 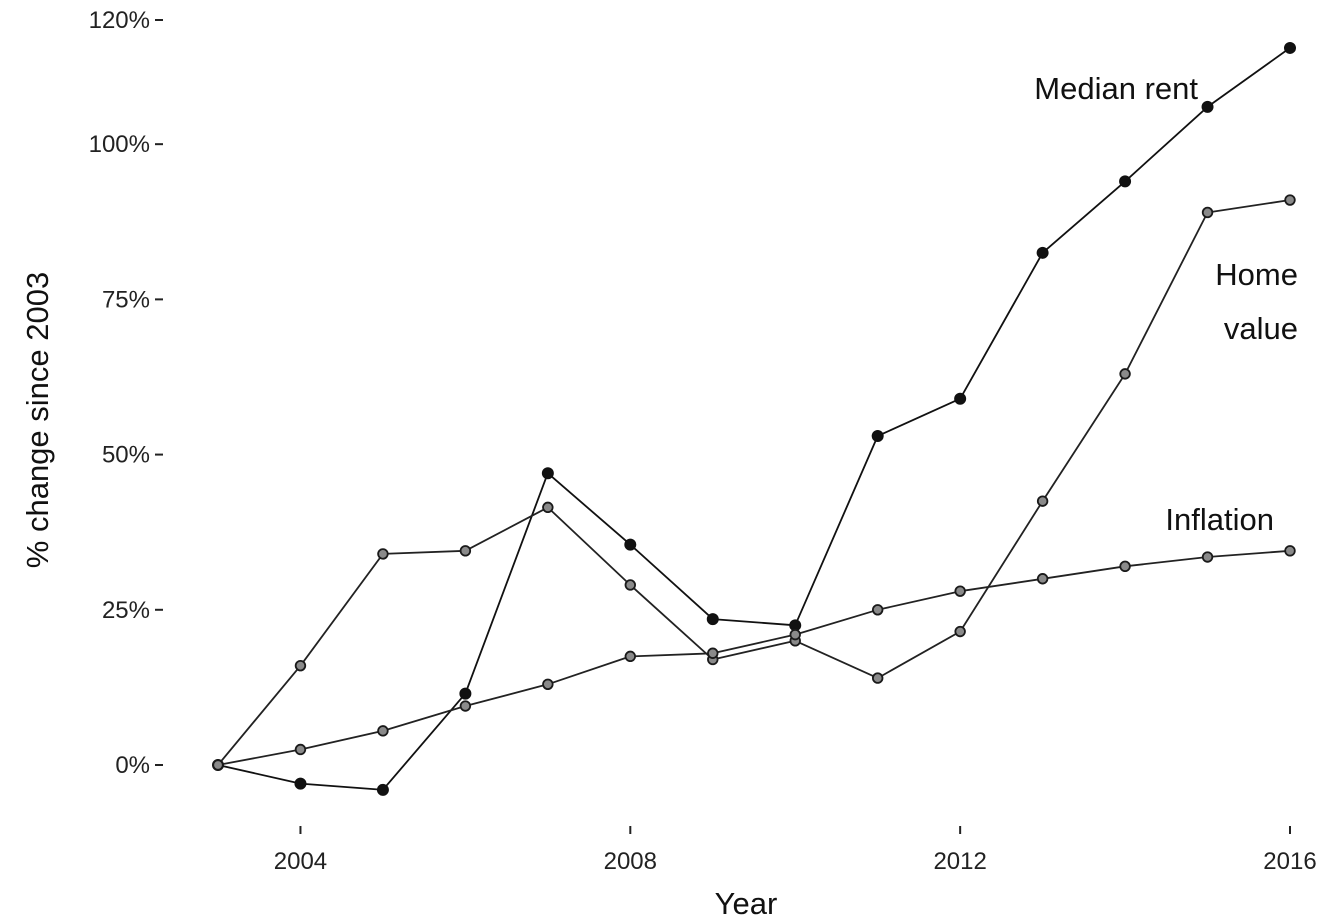 What do you see at coordinates (959, 861) in the screenshot?
I see `x-tick-label: 2012` at bounding box center [959, 861].